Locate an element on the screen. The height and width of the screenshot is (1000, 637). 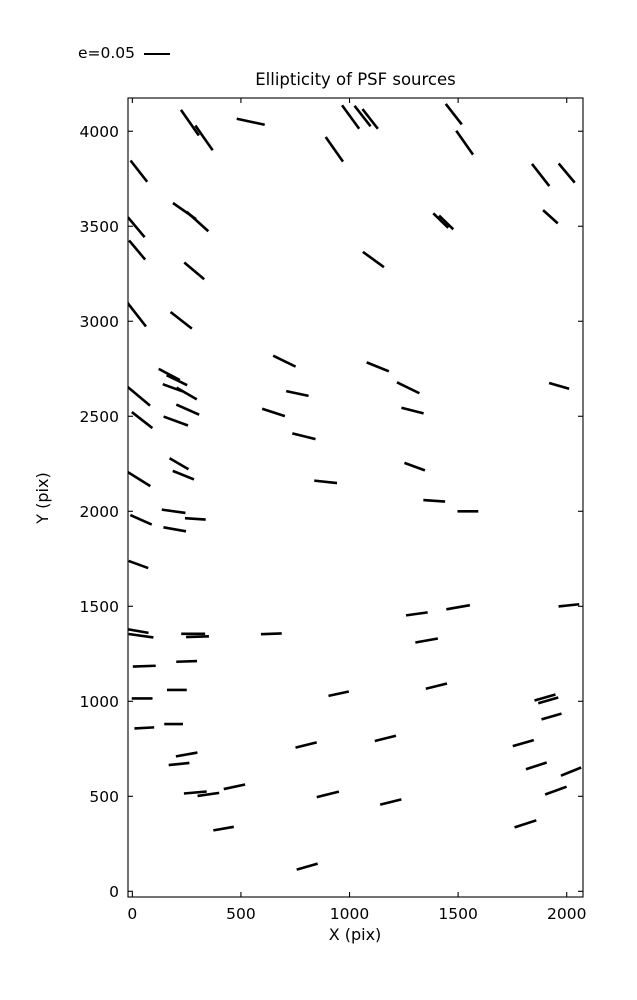
y-tick-label: 3000 is located at coordinates (99, 322).